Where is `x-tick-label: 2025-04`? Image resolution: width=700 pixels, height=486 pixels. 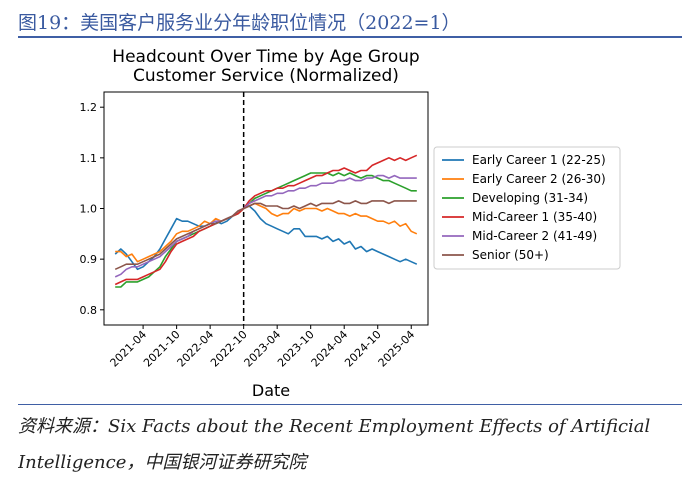 x-tick-label: 2025-04 is located at coordinates (397, 349).